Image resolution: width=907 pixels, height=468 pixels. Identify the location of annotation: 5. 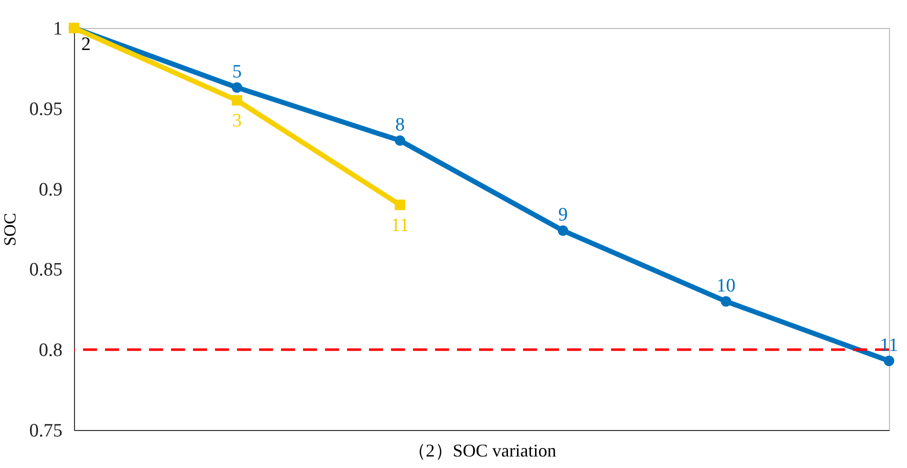
(237, 71).